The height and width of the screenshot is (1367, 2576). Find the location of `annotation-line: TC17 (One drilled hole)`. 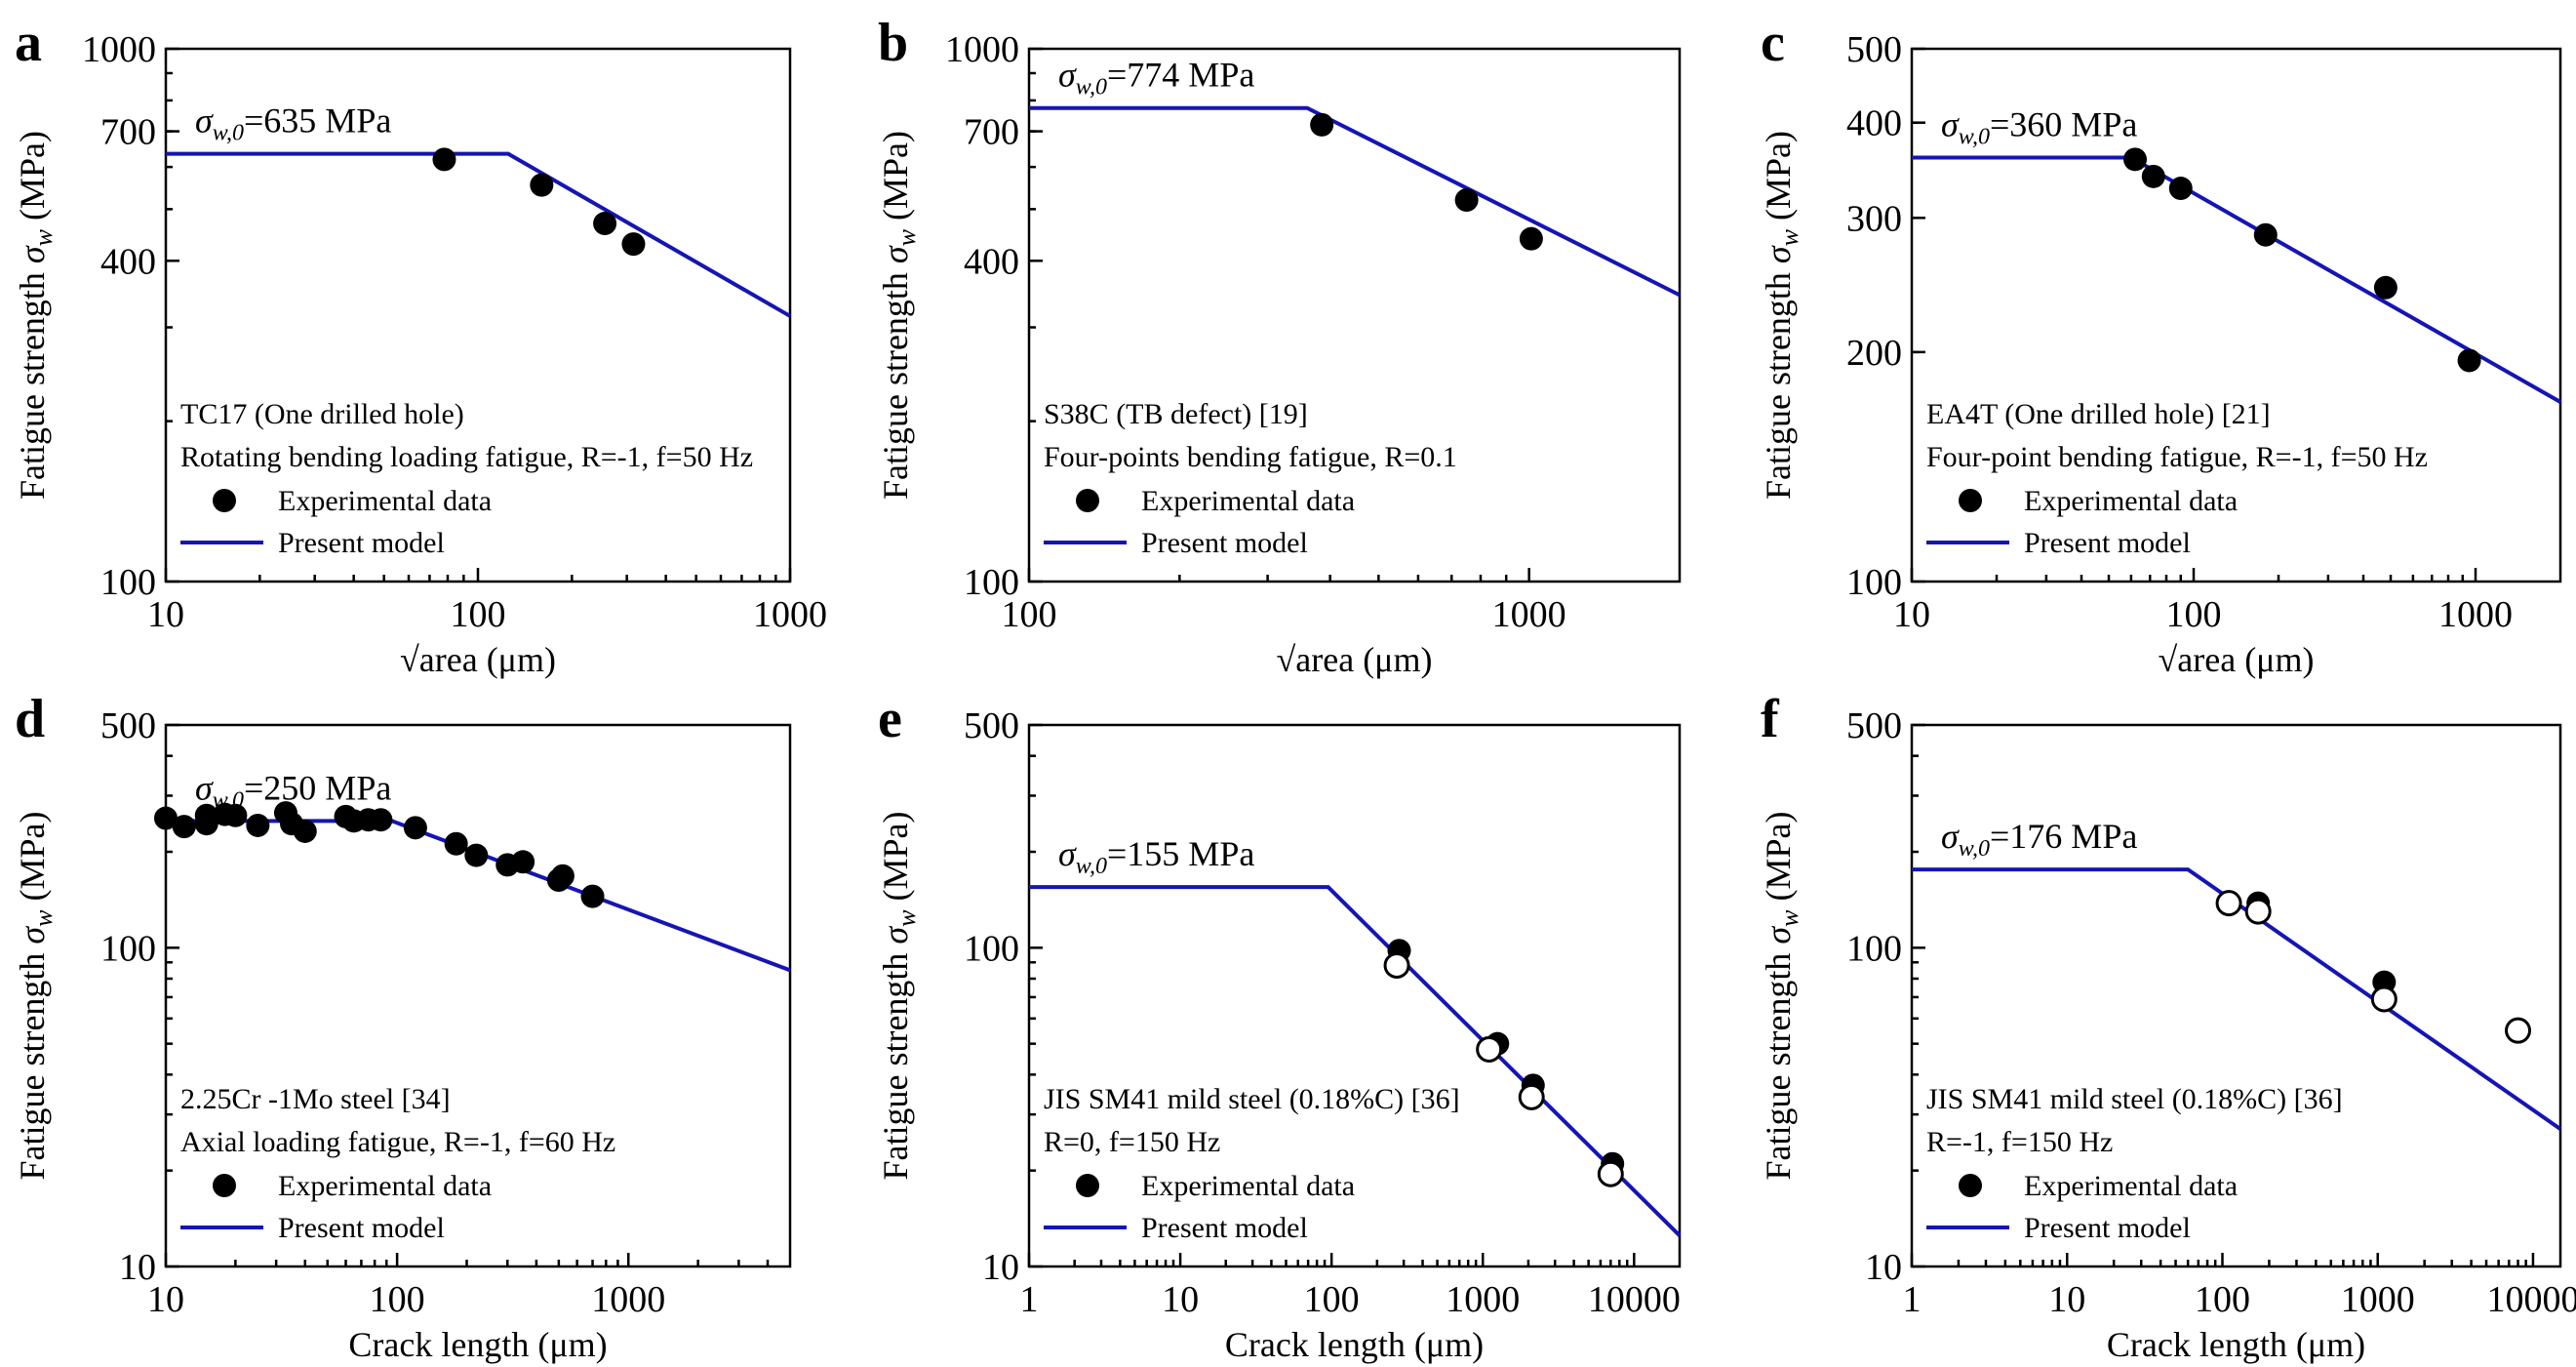

annotation-line: TC17 (One drilled hole) is located at coordinates (322, 414).